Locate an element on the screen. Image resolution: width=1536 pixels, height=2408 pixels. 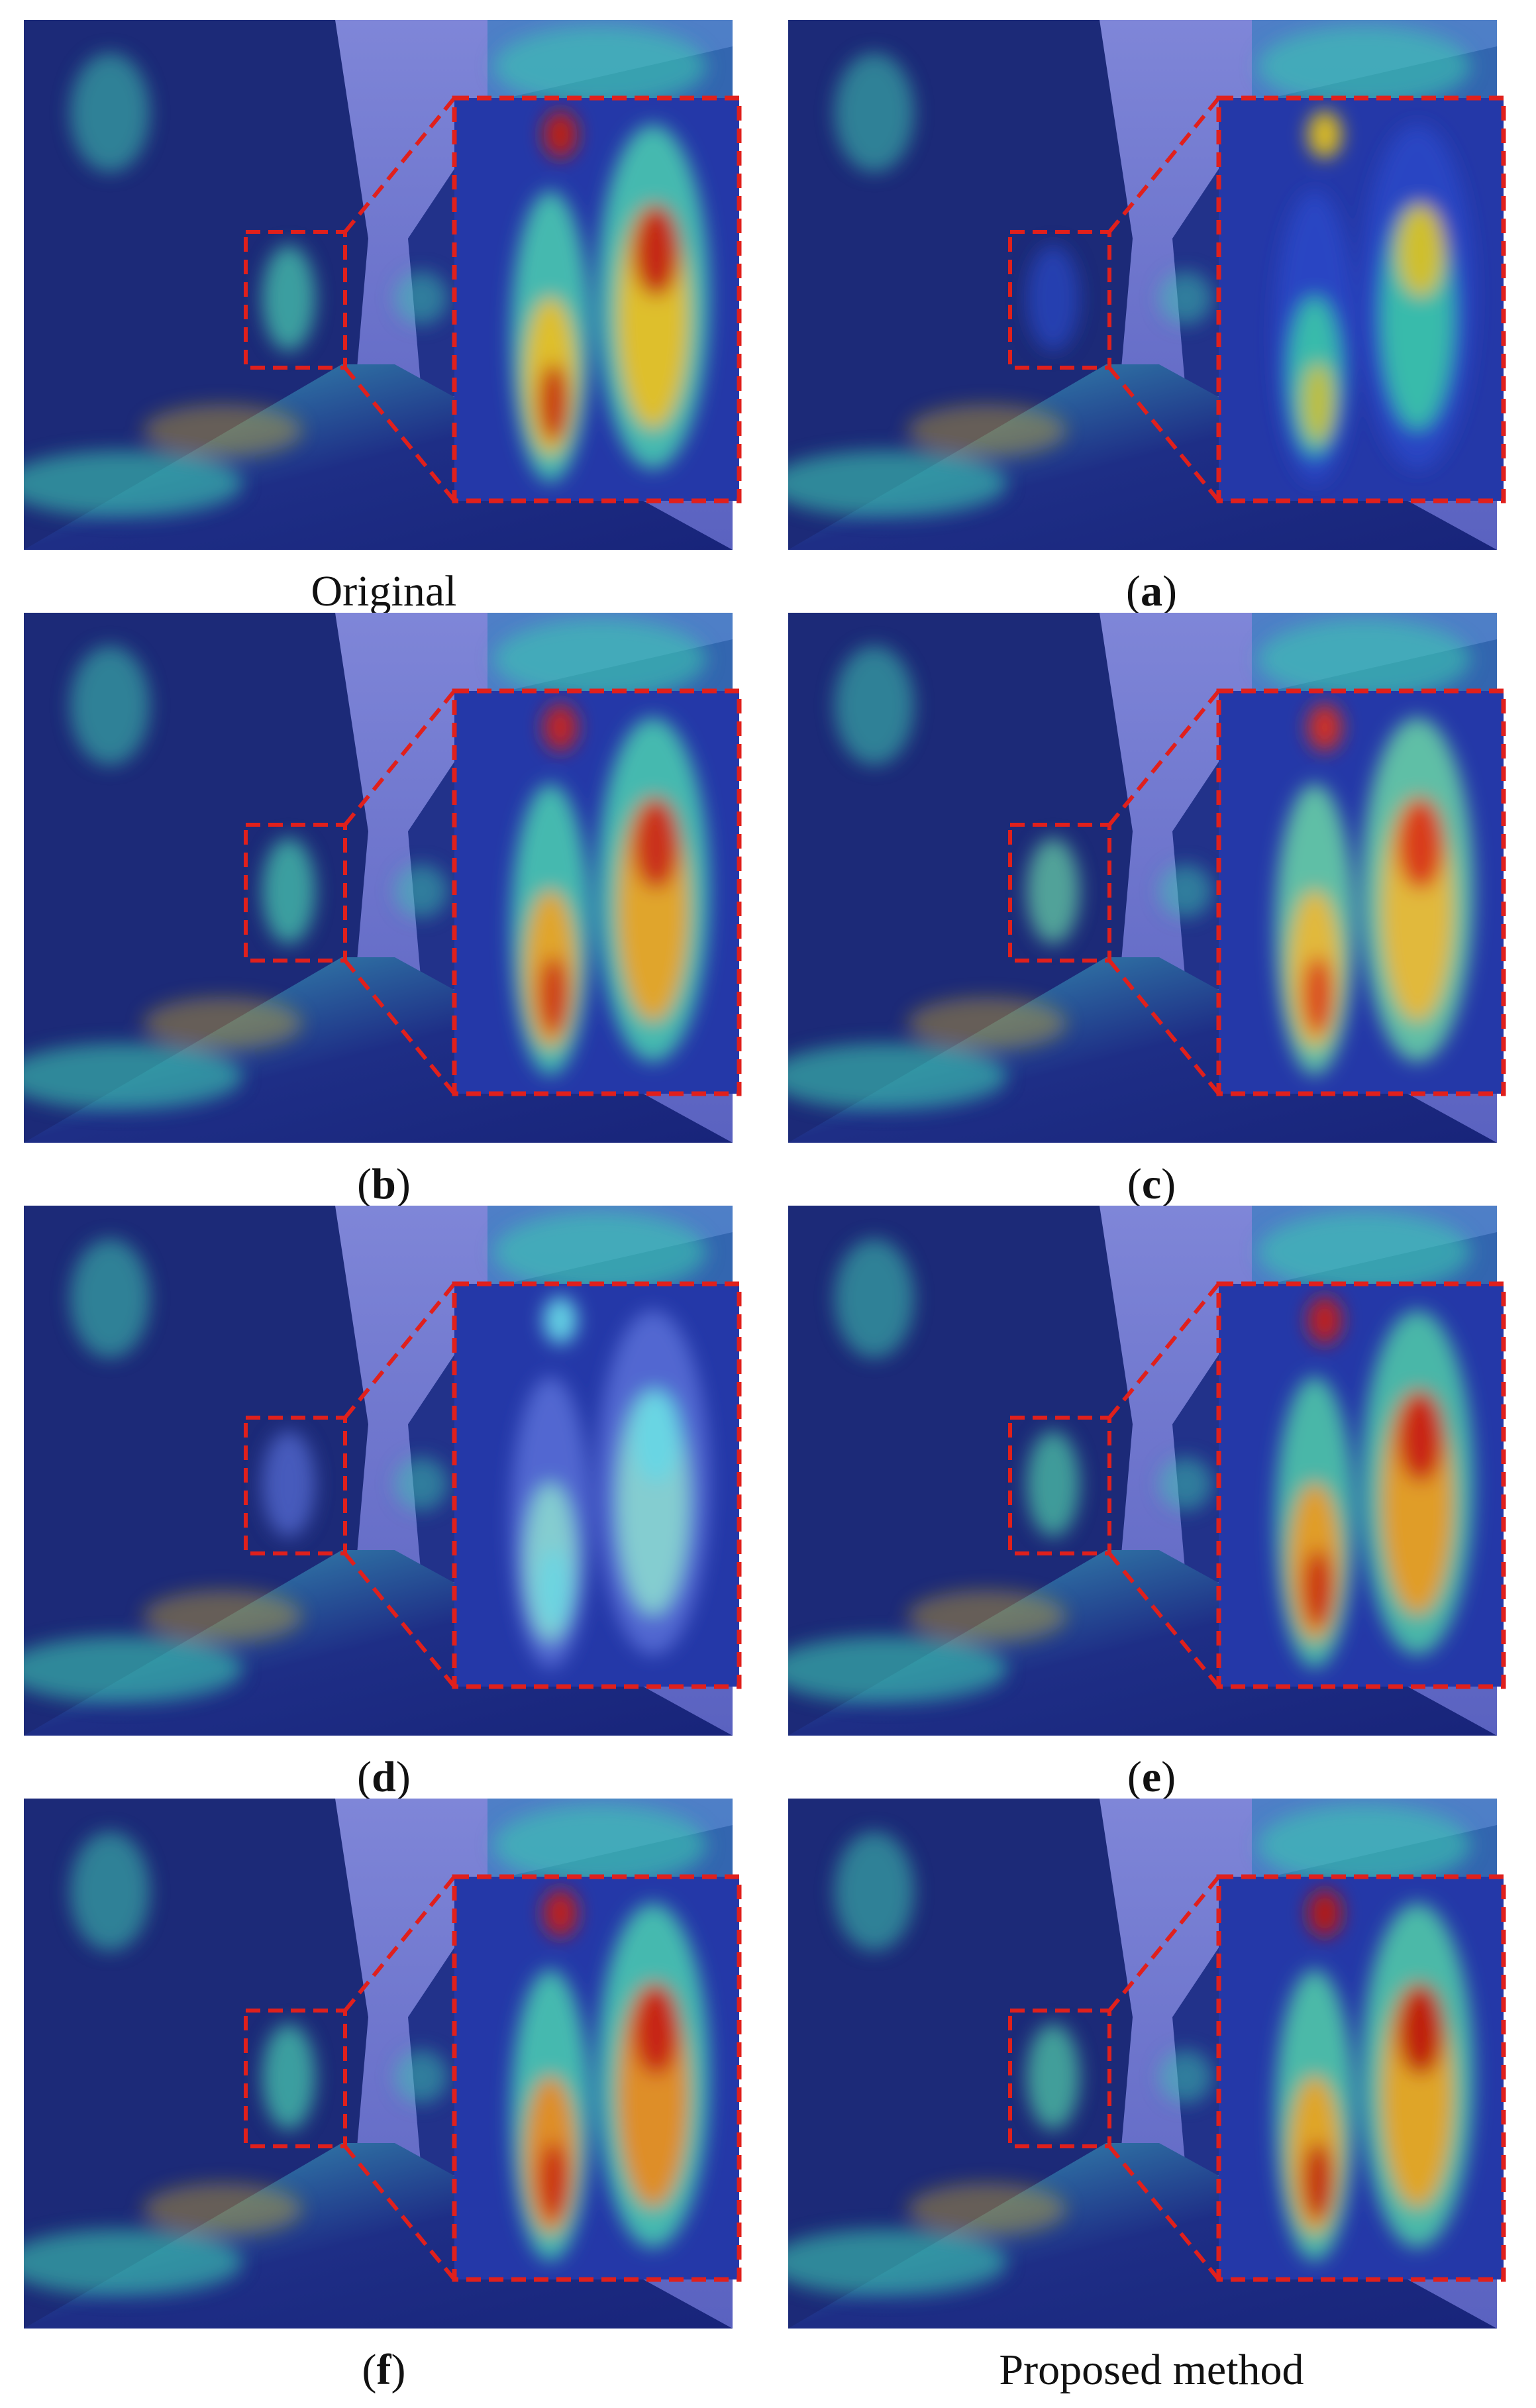
heatmap-image-a is located at coordinates (1147, 285).